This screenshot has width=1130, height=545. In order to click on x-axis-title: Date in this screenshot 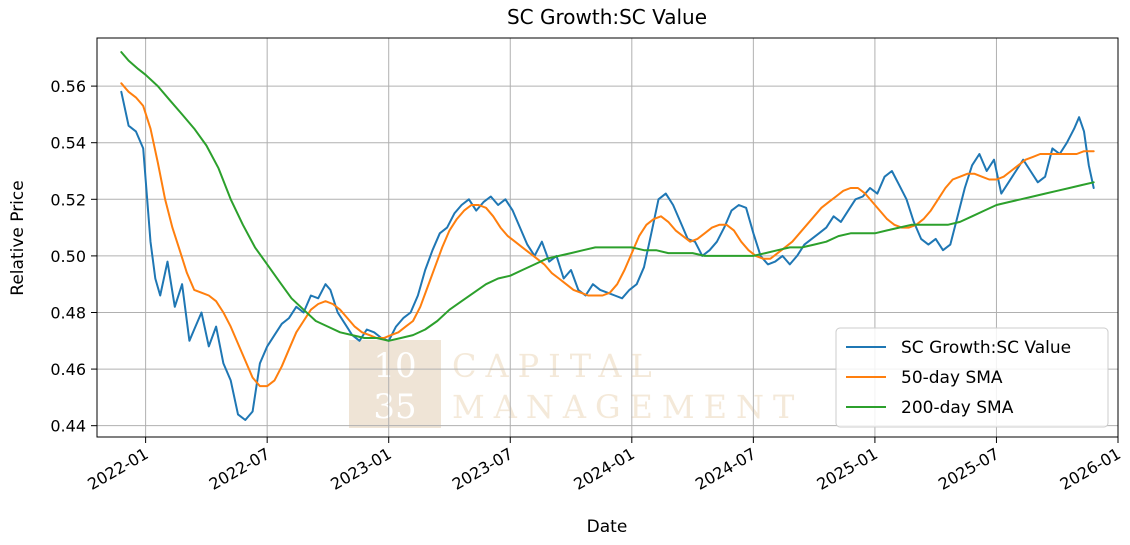, I will do `click(607, 527)`.